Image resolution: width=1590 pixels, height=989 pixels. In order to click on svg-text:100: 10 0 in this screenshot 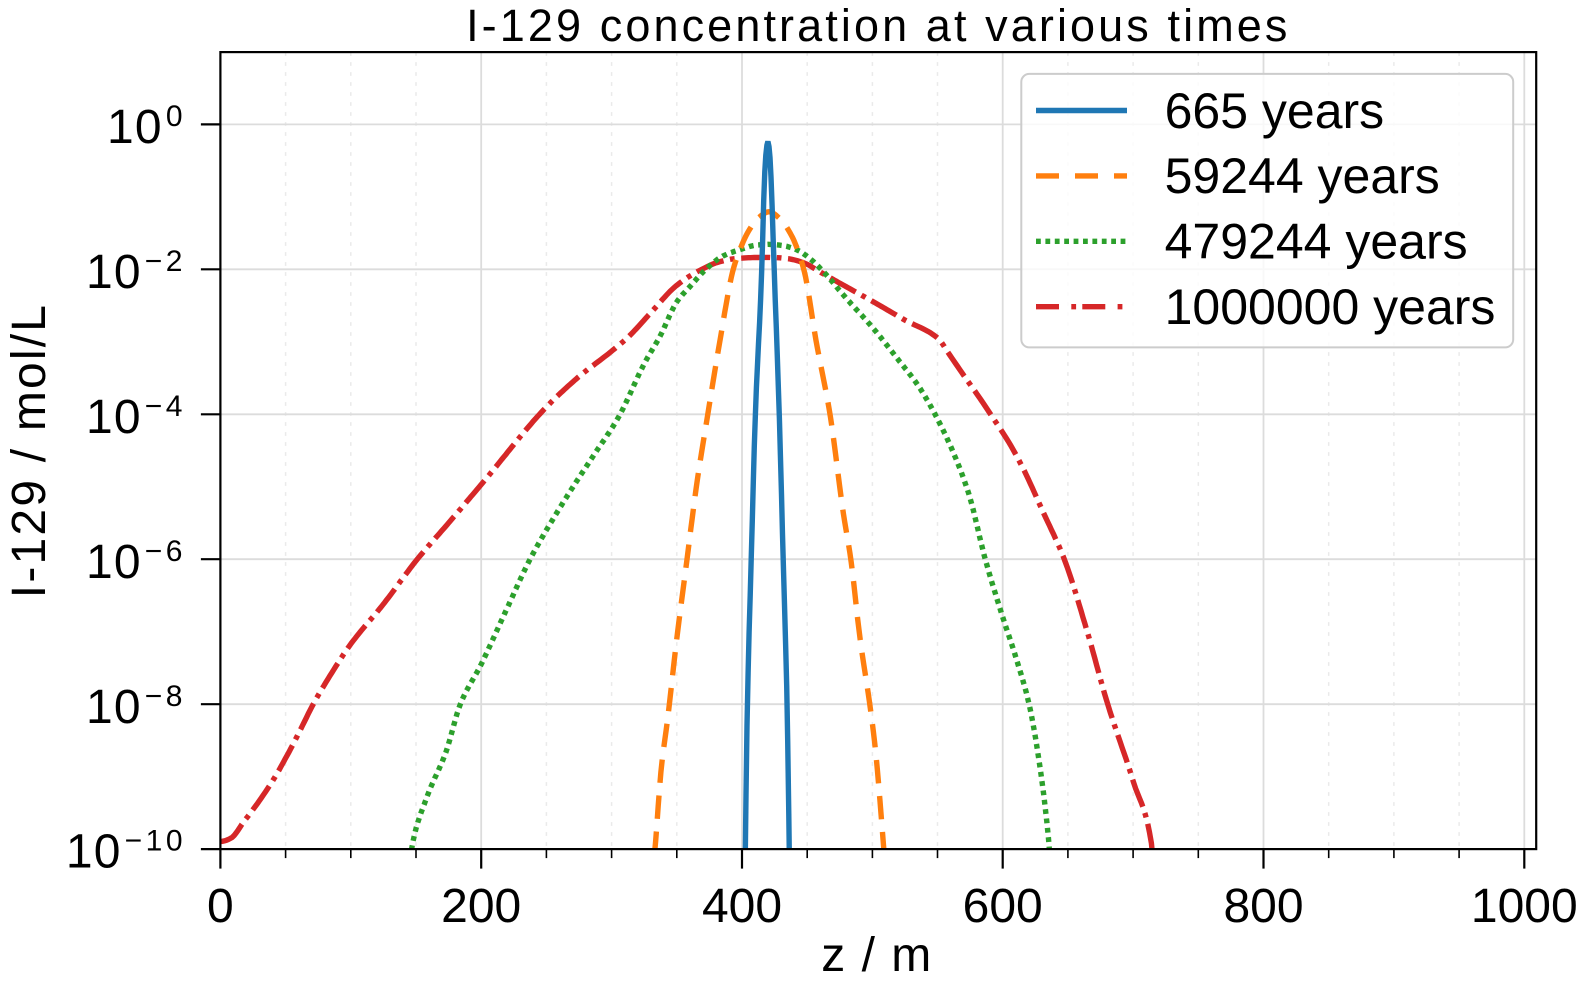, I will do `click(146, 127)`.